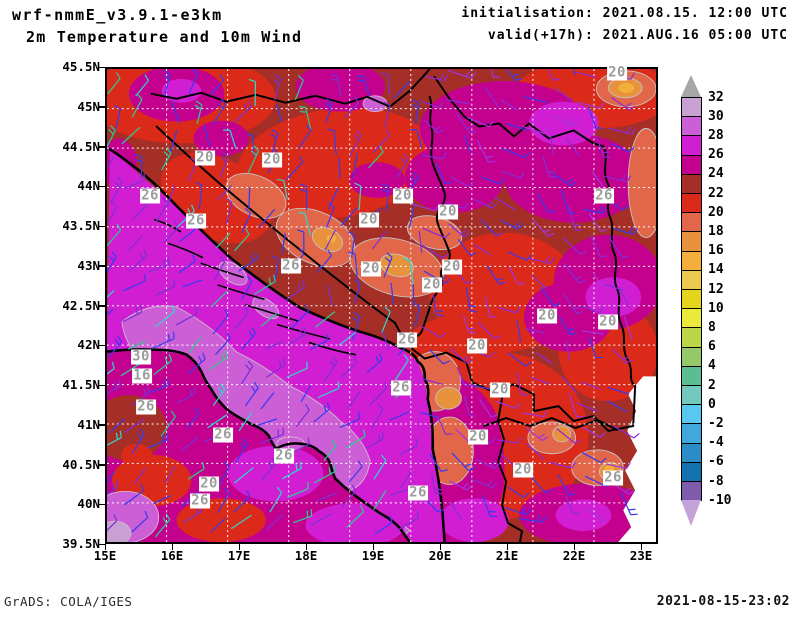 This screenshot has height=618, width=800. What do you see at coordinates (716, 174) in the screenshot?
I see `colorbar-level-label: 24` at bounding box center [716, 174].